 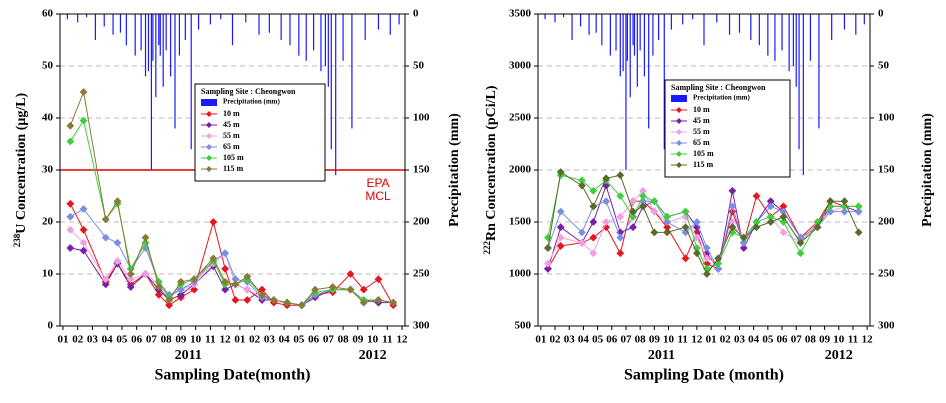 What do you see at coordinates (377, 183) in the screenshot?
I see `reference-label: EPA` at bounding box center [377, 183].